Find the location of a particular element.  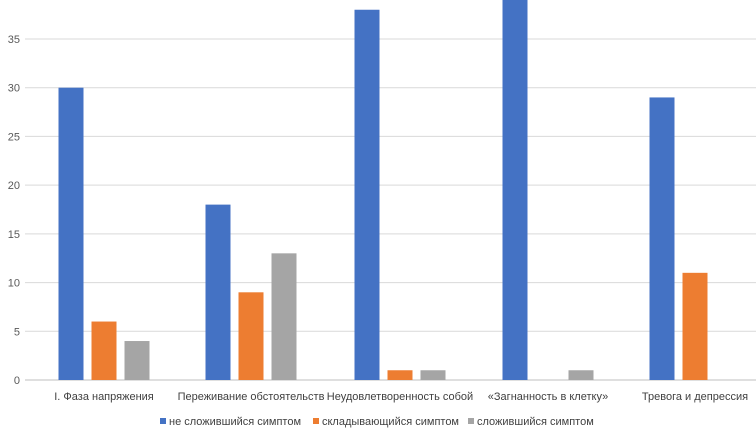

legend-label: сложившийся симптом is located at coordinates (535, 422).